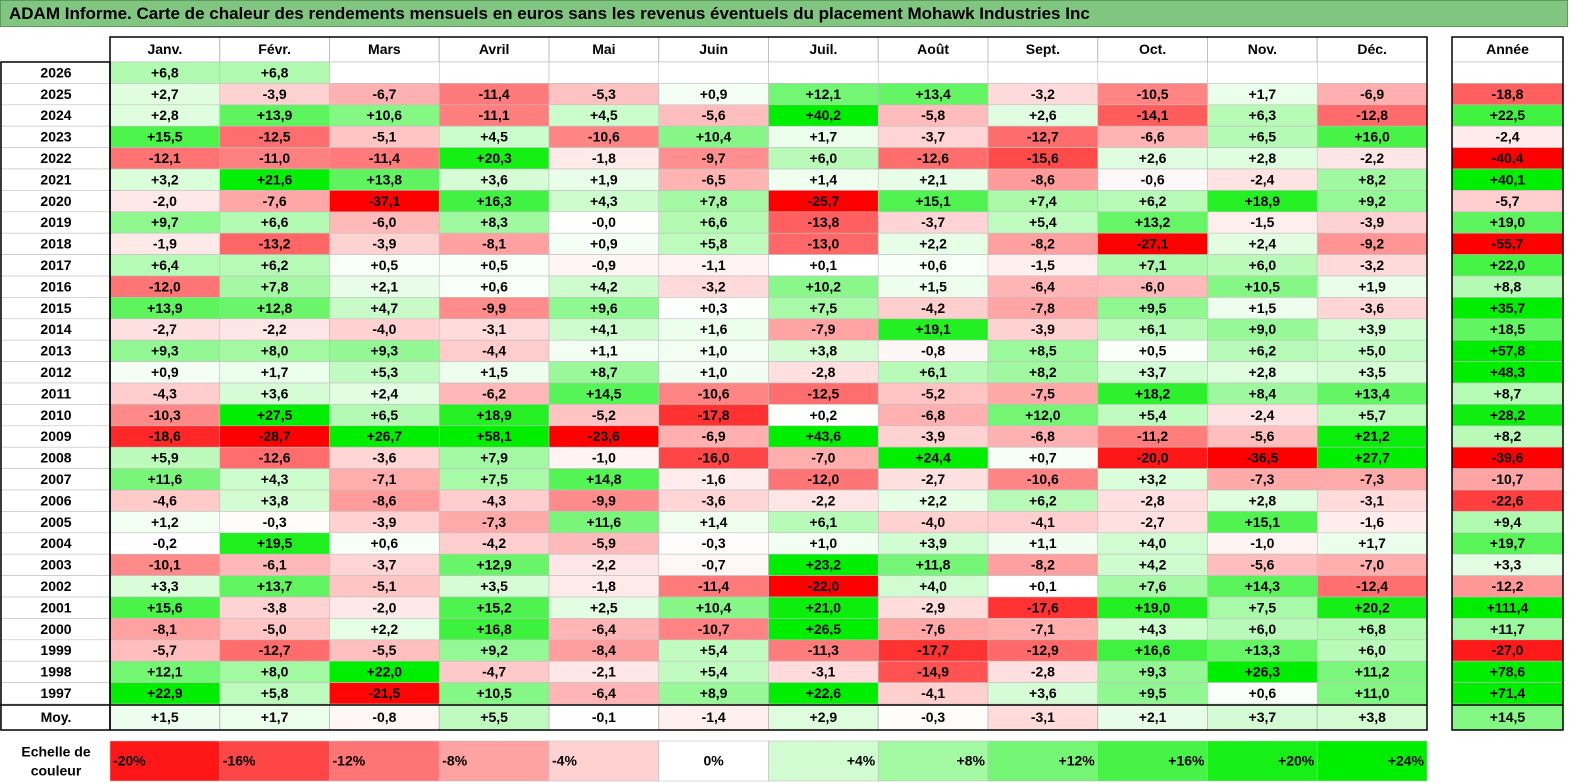  What do you see at coordinates (1043, 115) in the screenshot?
I see `heatmap-cell-value: +2,6` at bounding box center [1043, 115].